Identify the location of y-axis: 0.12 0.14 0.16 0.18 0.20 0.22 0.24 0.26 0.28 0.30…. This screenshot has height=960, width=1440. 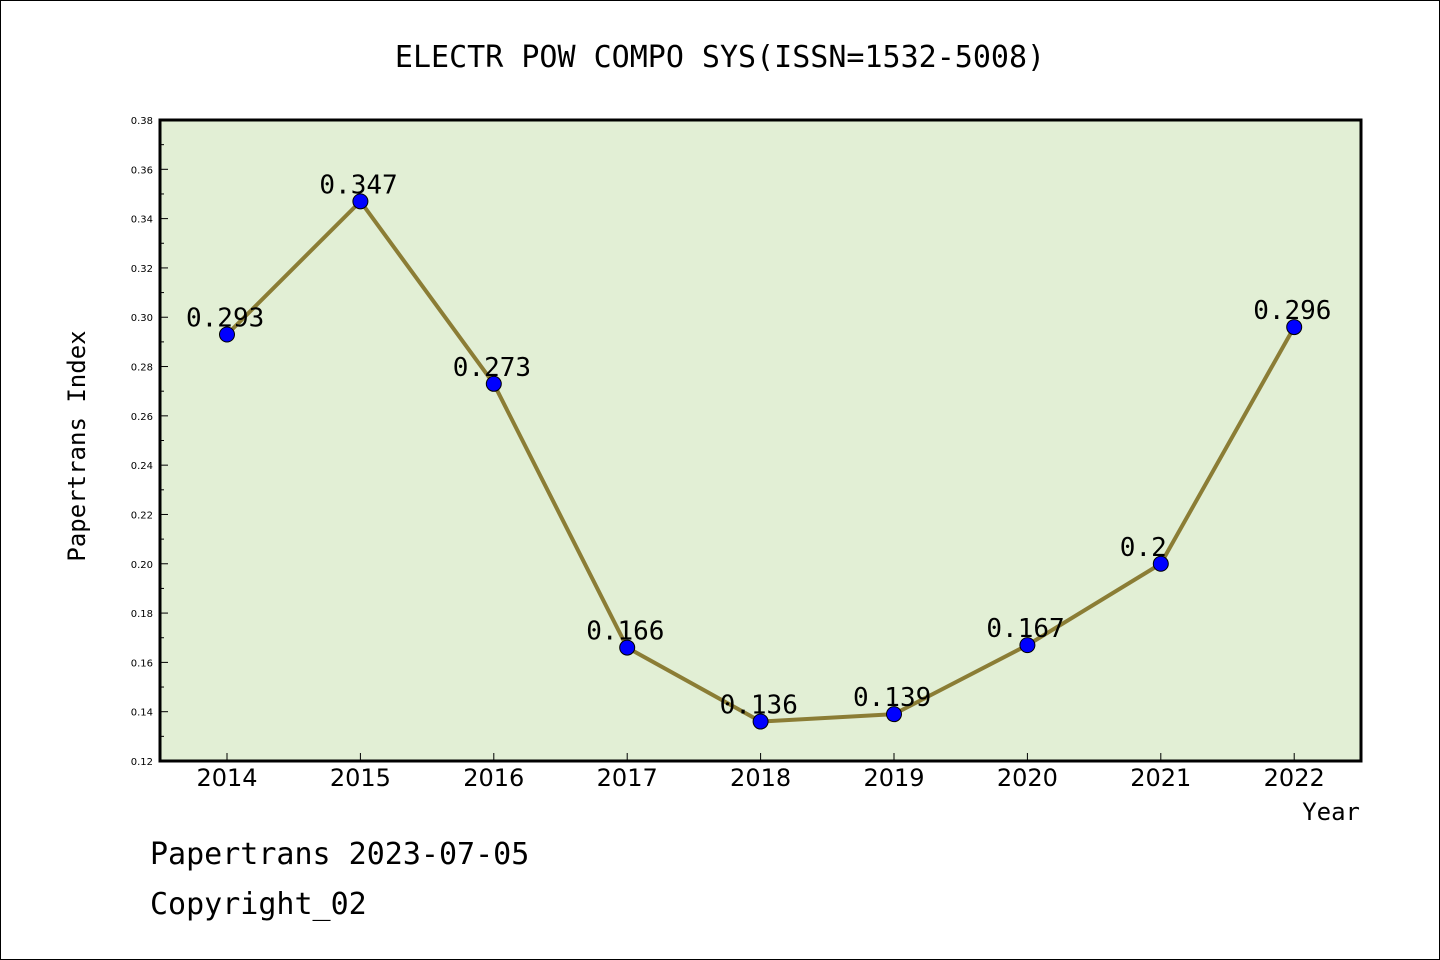
(149, 442).